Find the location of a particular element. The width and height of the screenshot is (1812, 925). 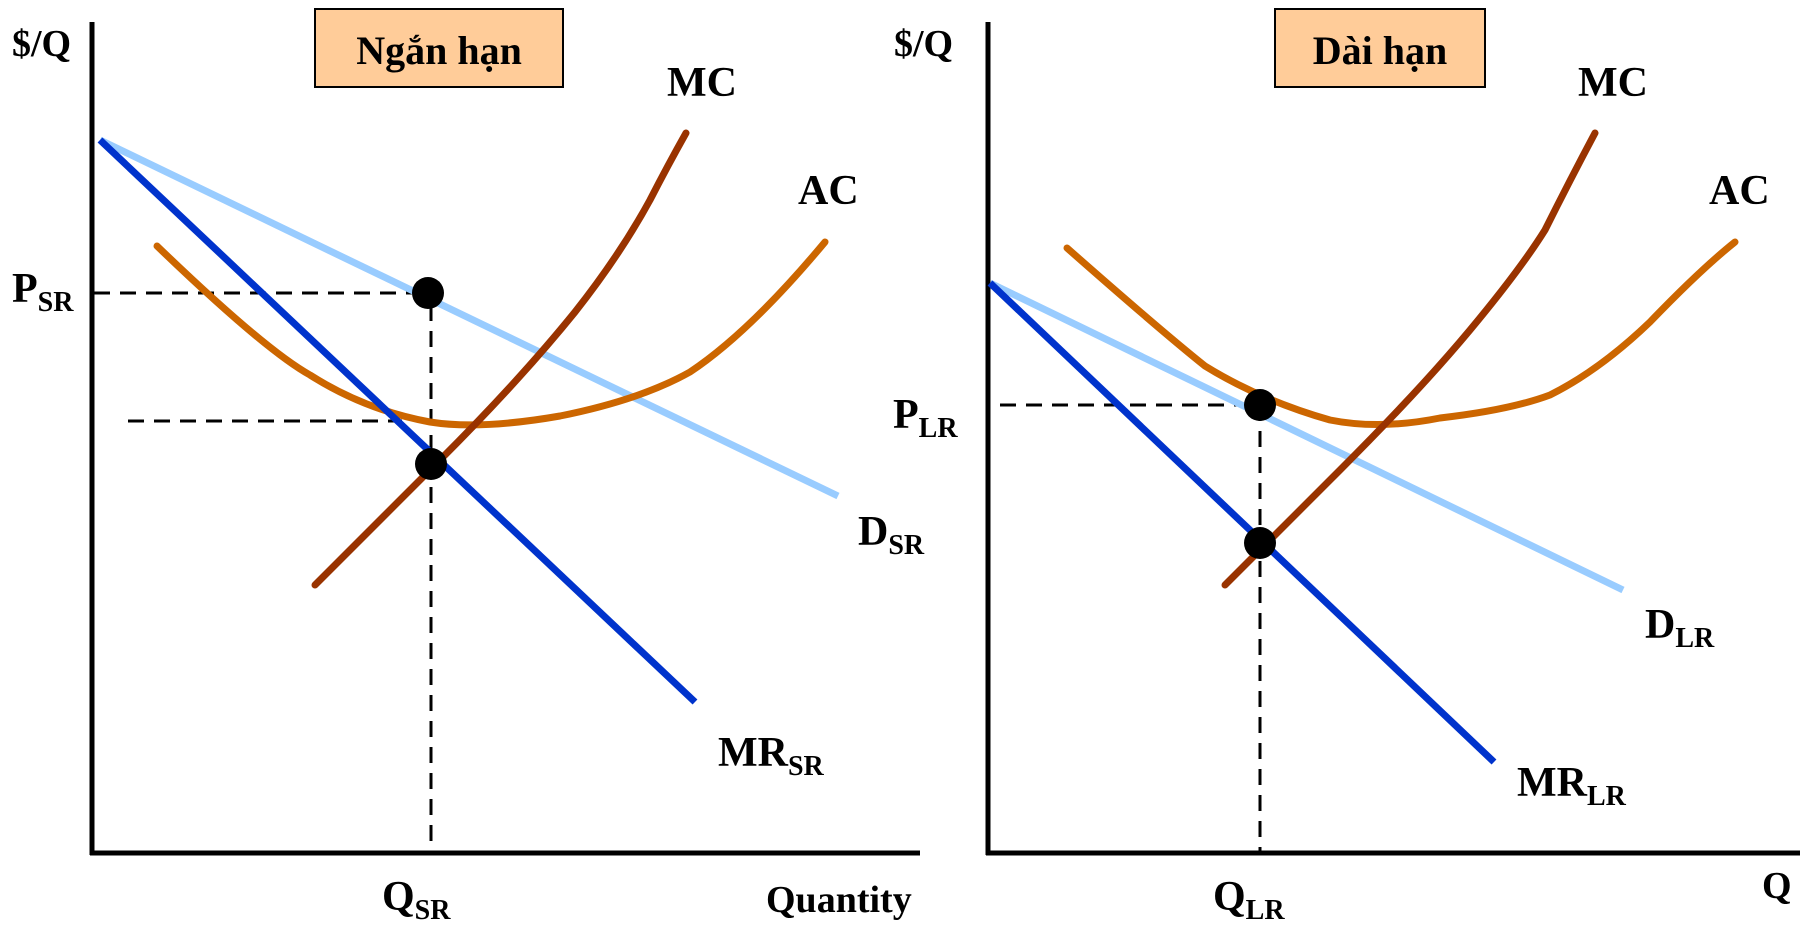

left-ac-curve is located at coordinates (491, 333).